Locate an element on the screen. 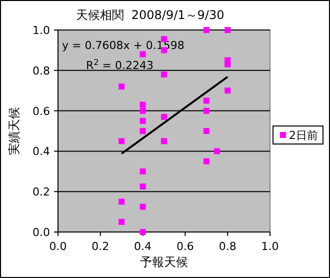 Image resolution: width=330 pixels, height=278 pixels. y-axis-title: 実績天候 is located at coordinates (14, 131).